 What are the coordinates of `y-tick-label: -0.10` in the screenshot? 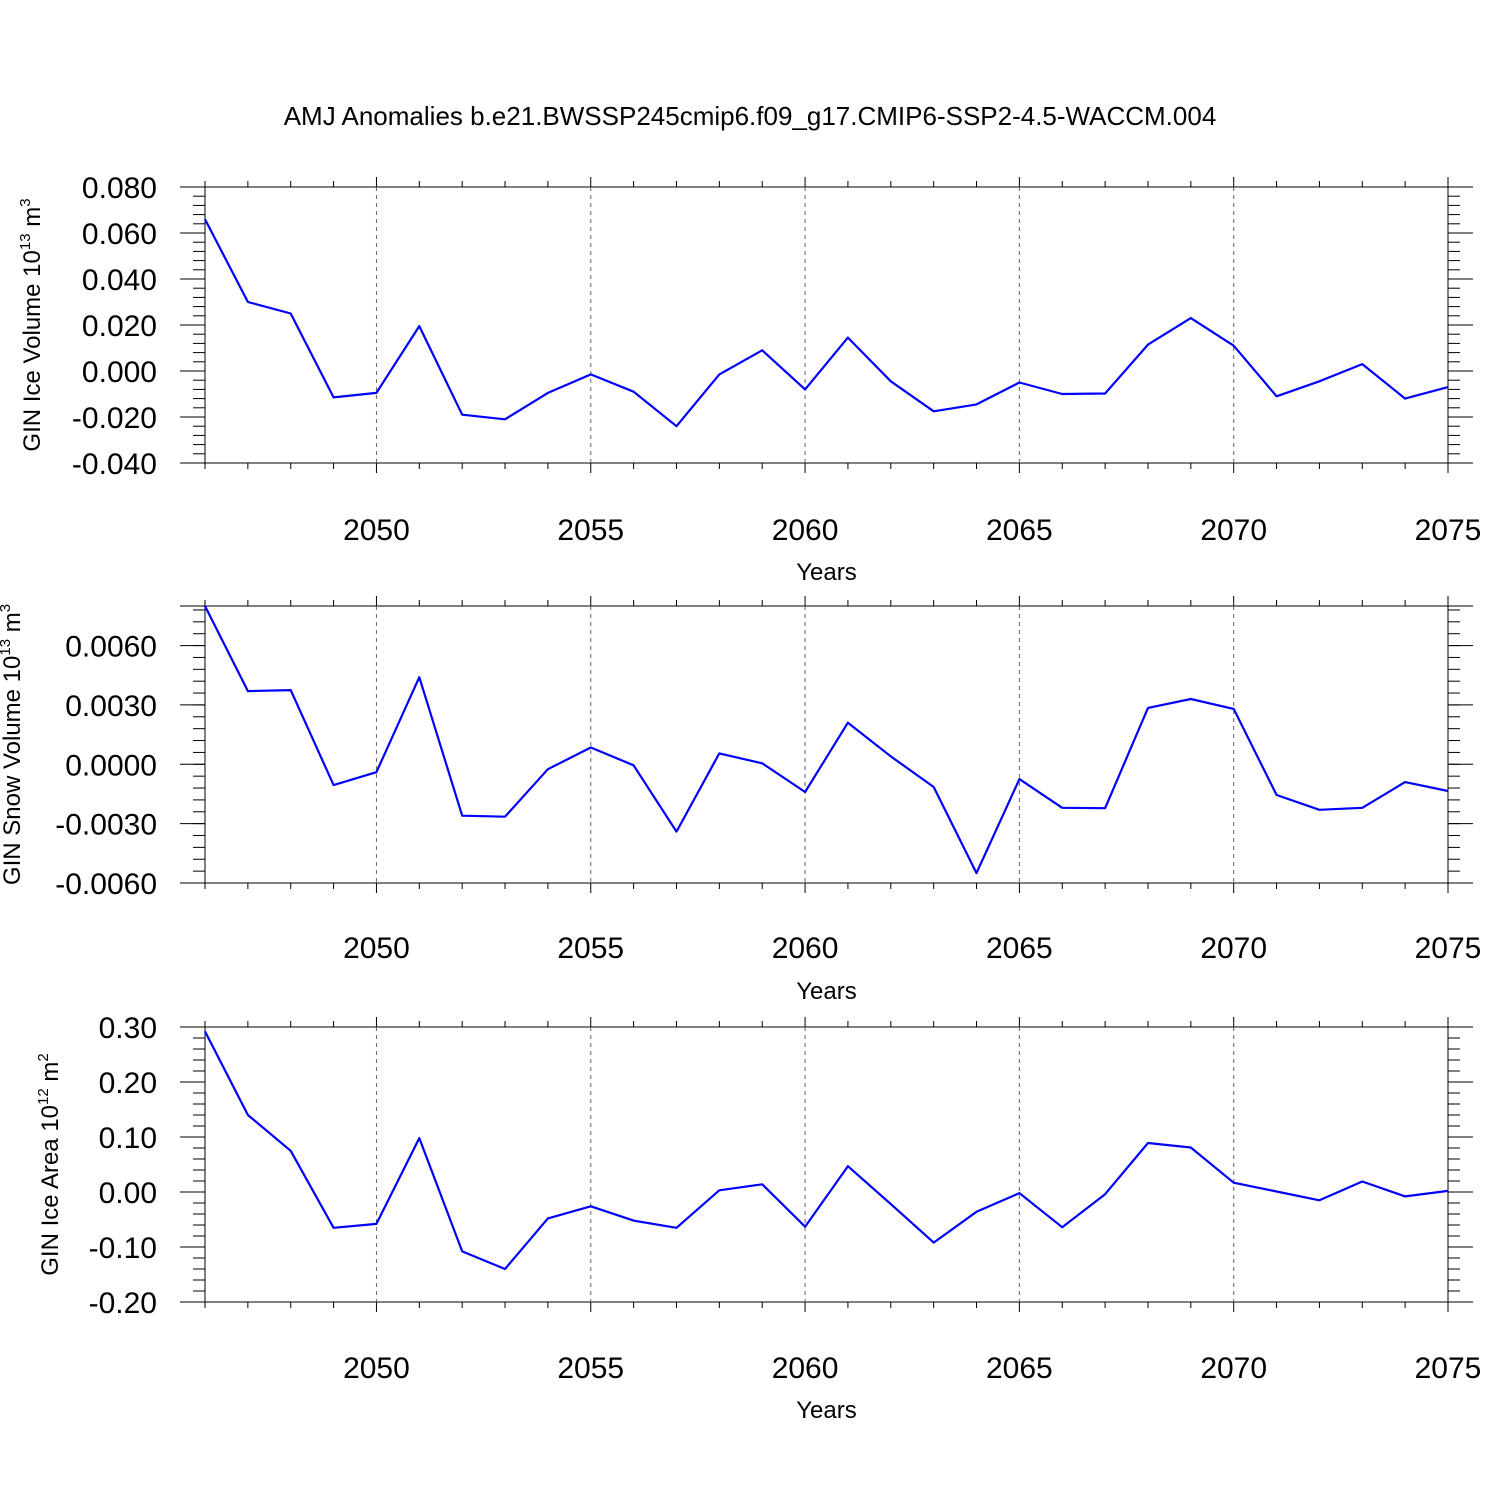 It's located at (123, 1248).